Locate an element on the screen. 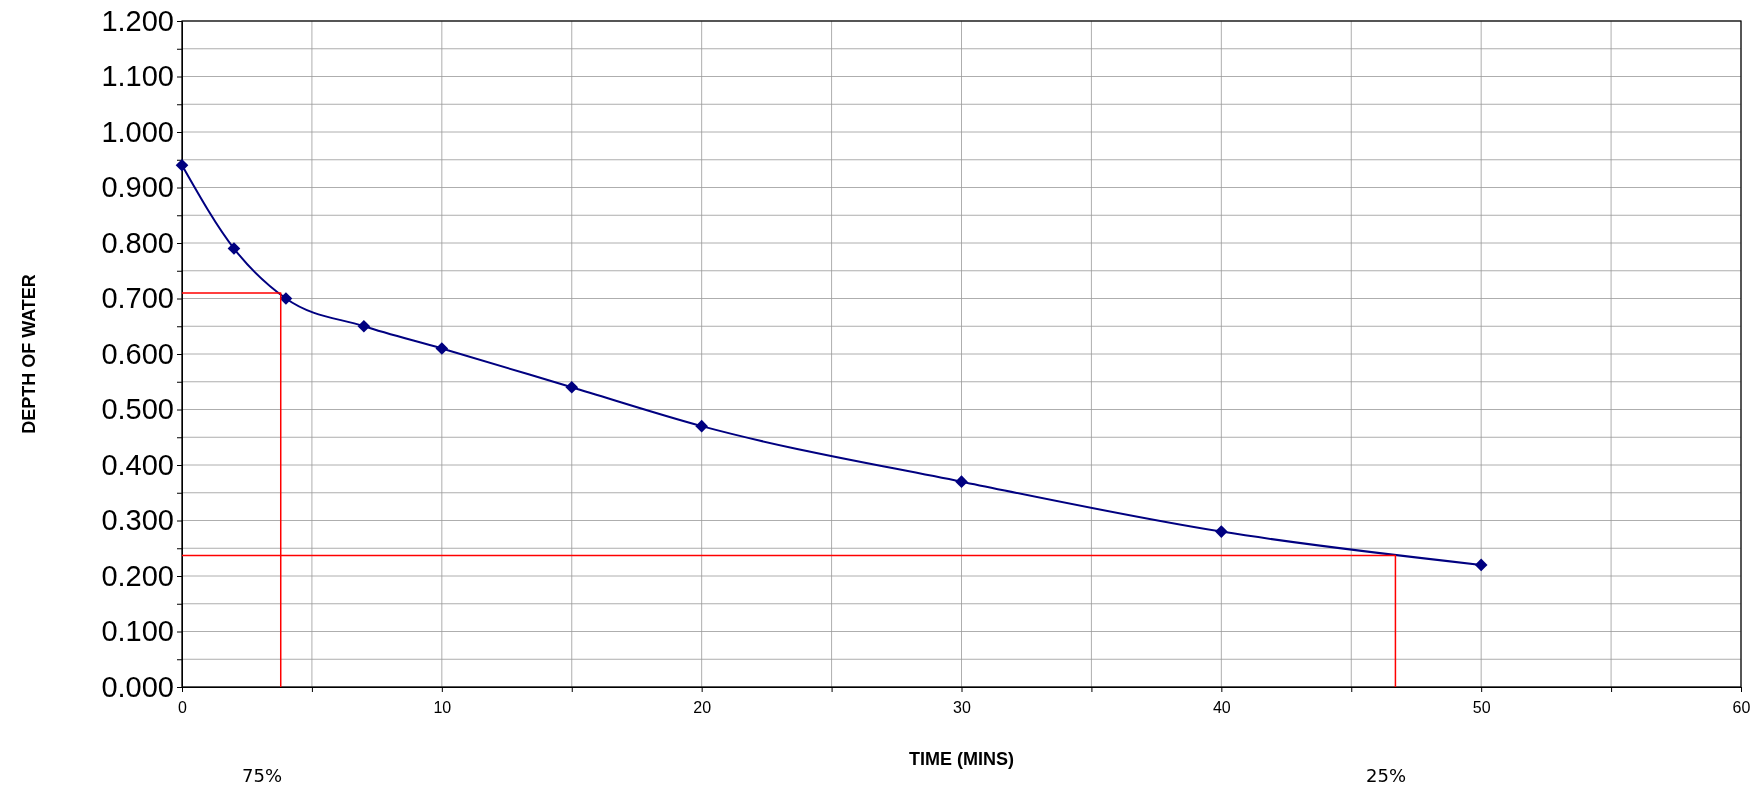 Image resolution: width=1764 pixels, height=790 pixels. x-tick-label: 50 is located at coordinates (1481, 707).